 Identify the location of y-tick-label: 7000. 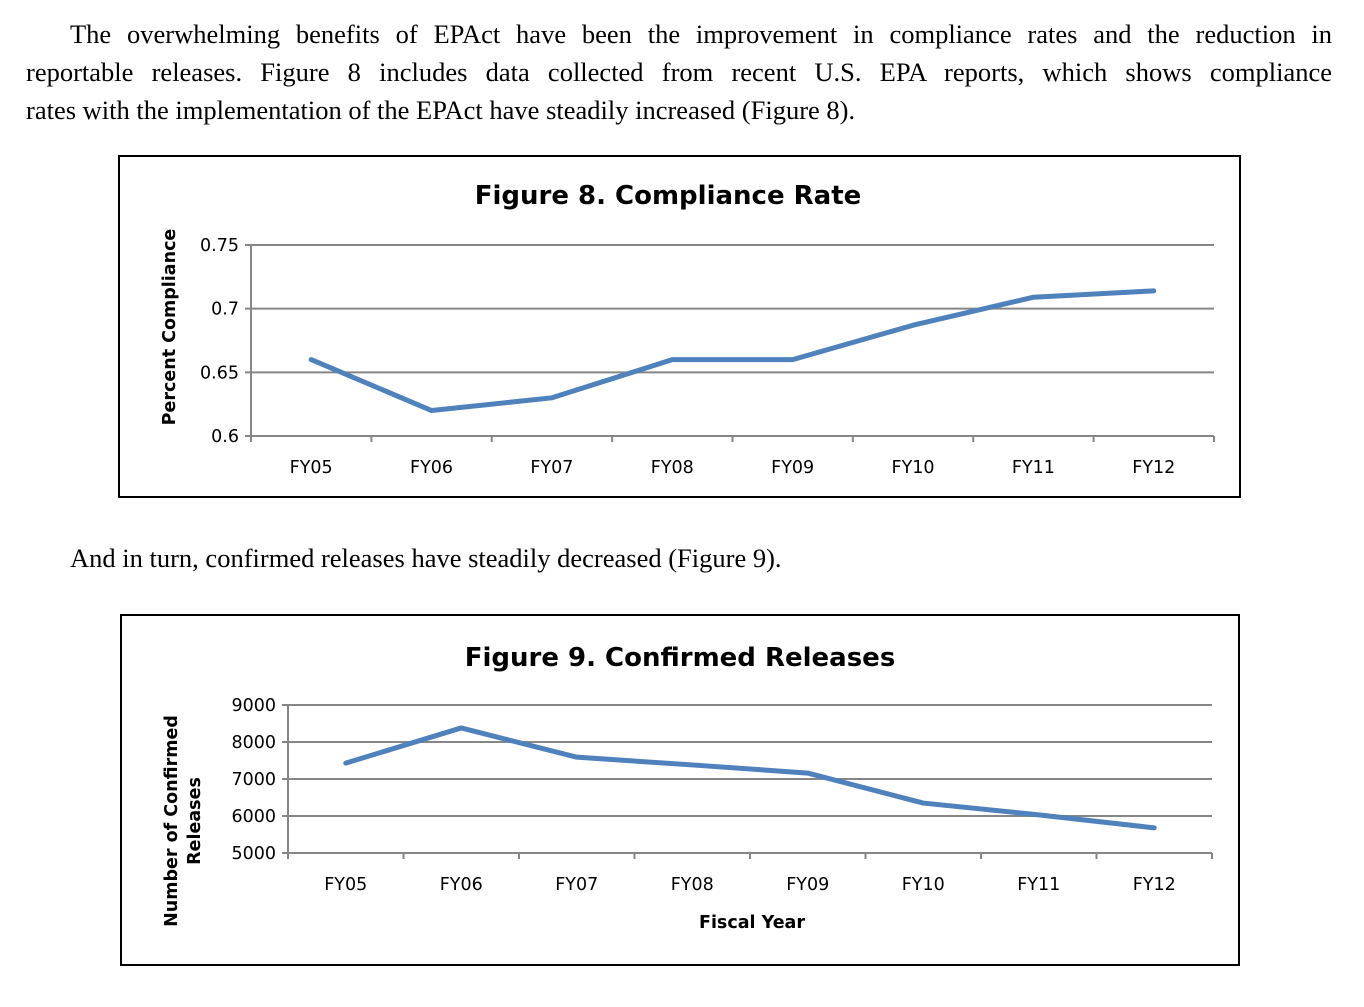
(253, 780).